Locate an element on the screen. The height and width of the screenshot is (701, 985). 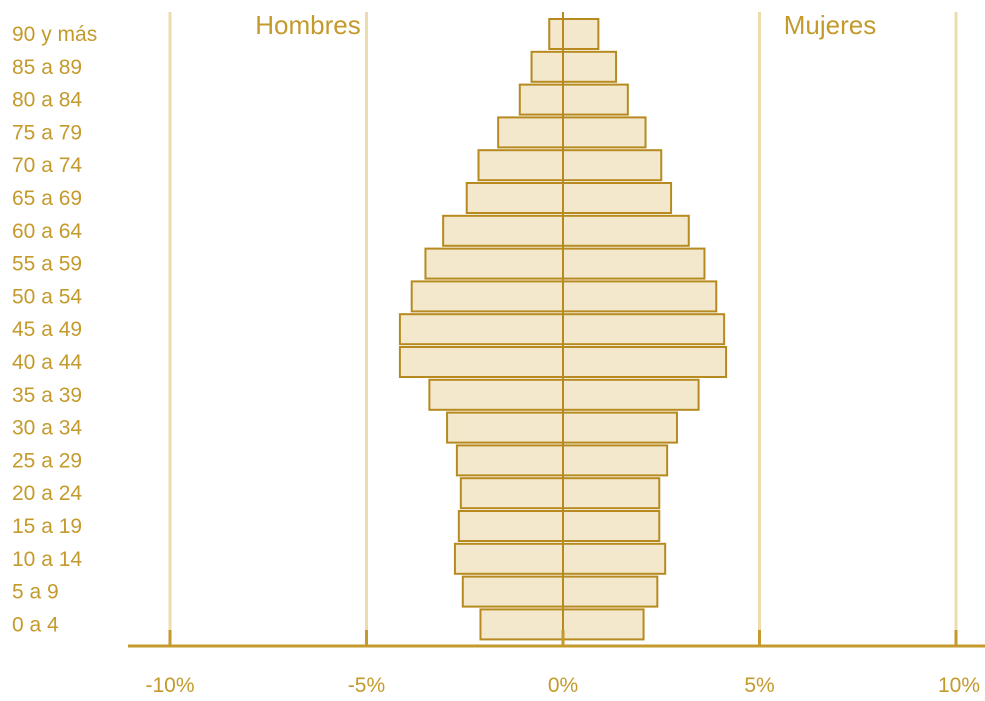
category-label-55-a-59: 55 a 59 is located at coordinates (47, 264).